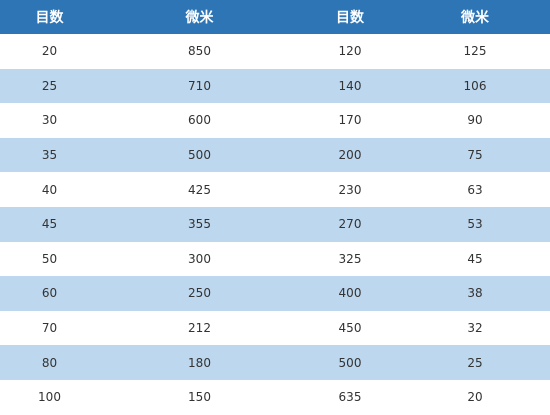 The height and width of the screenshot is (415, 550). Describe the element at coordinates (475, 18) in the screenshot. I see `header-micron-2: 微米` at that location.